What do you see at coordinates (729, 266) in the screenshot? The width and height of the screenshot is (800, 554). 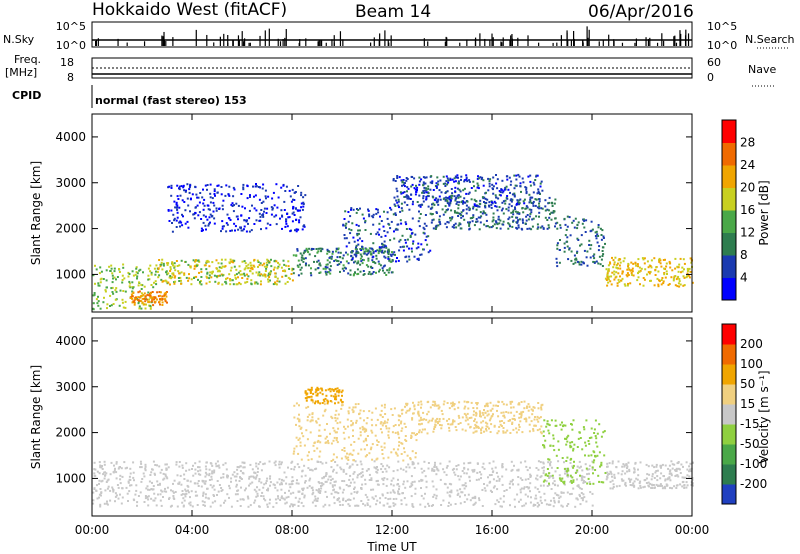 I see `colorbar-segment` at bounding box center [729, 266].